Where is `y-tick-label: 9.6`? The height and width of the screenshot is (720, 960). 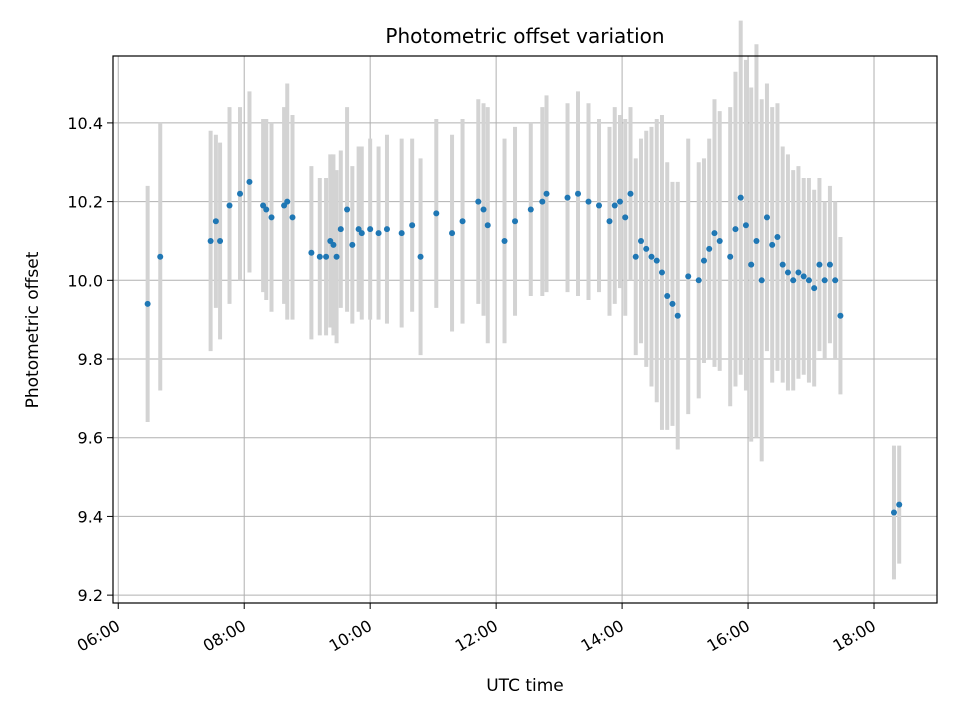 y-tick-label: 9.6 is located at coordinates (90, 438).